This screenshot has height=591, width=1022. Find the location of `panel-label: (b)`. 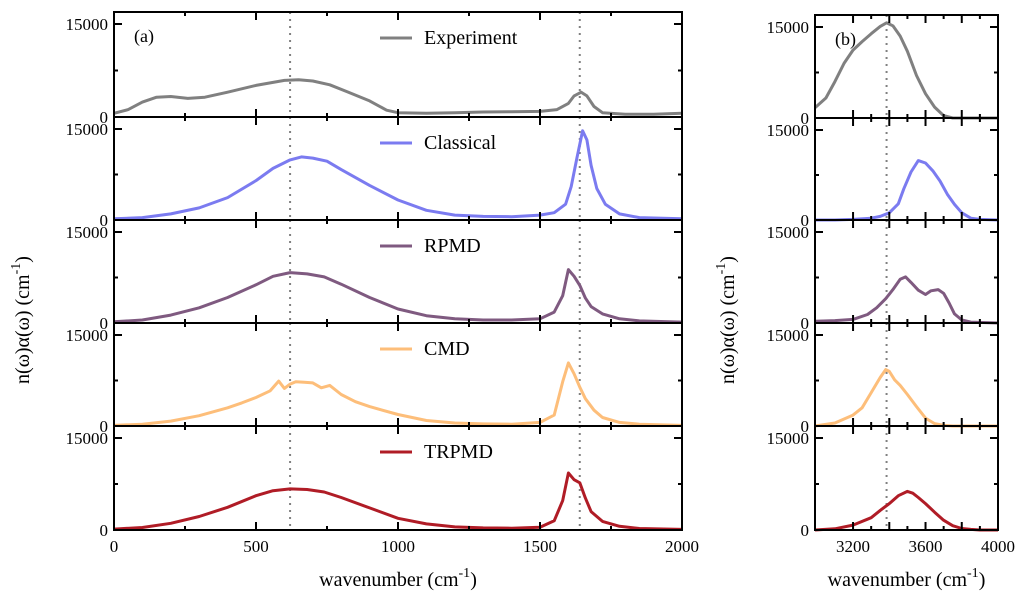

panel-label: (b) is located at coordinates (845, 39).